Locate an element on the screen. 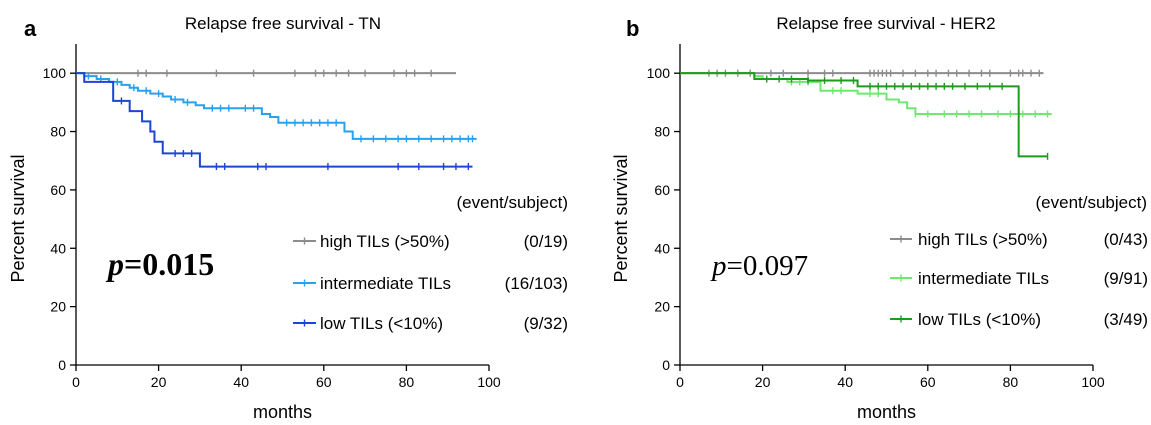 Image resolution: width=1151 pixels, height=425 pixels. chart-title: Relapse free survival - TN is located at coordinates (283, 23).